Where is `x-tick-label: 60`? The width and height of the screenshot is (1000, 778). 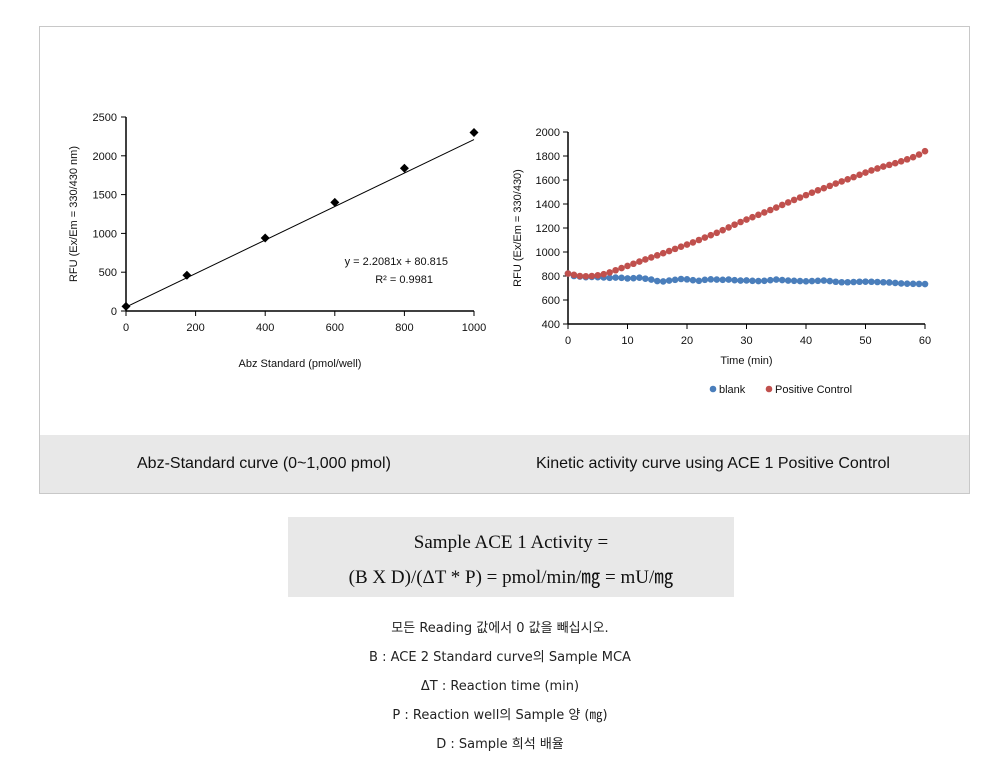
x-tick-label: 60 is located at coordinates (925, 341).